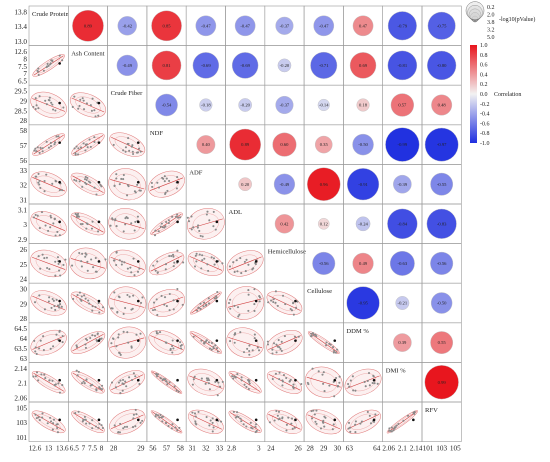 This screenshot has width=550, height=462. What do you see at coordinates (245, 144) in the screenshot?
I see `correlation-value: 0.89` at bounding box center [245, 144].